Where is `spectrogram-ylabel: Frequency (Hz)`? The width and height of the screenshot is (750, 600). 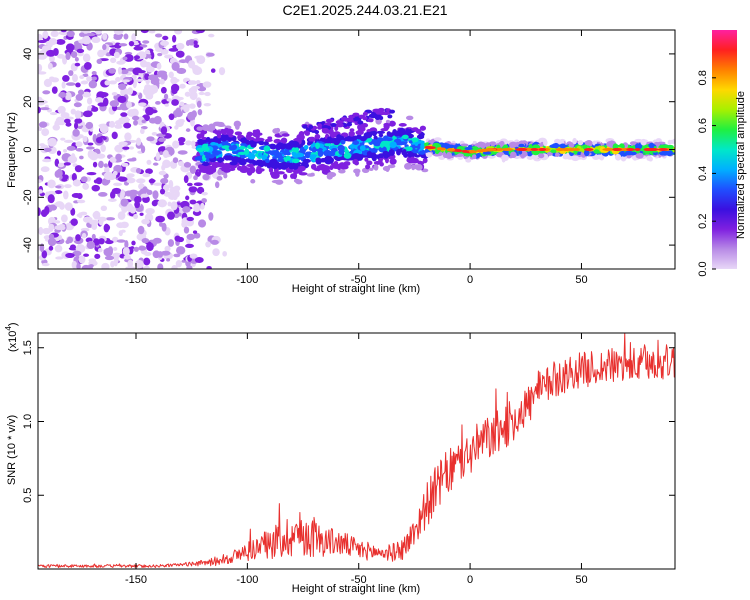 spectrogram-ylabel: Frequency (Hz) is located at coordinates (12, 150).